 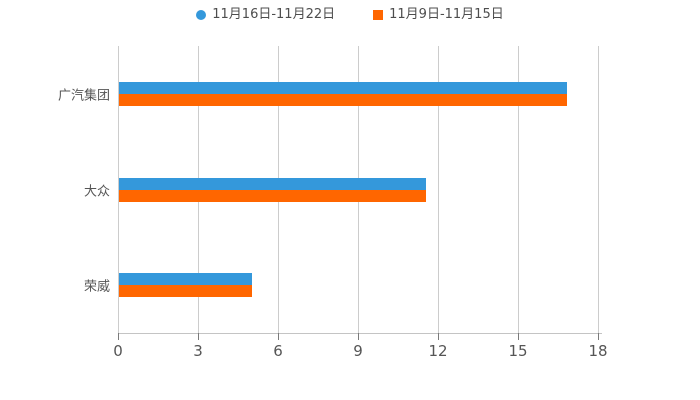 I want to click on category-label-1: 广汽集团, so click(x=83, y=96).